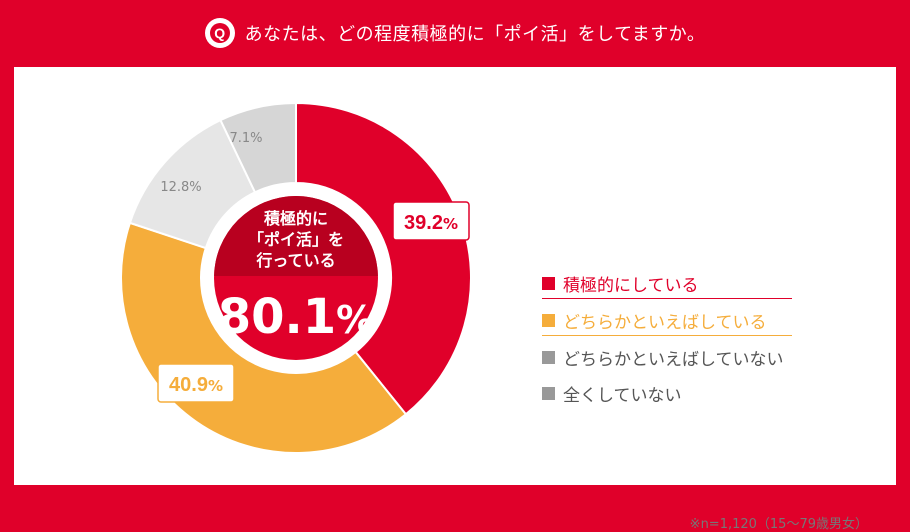  Describe the element at coordinates (295, 218) in the screenshot. I see `center-title-line1: 積極的に` at that location.